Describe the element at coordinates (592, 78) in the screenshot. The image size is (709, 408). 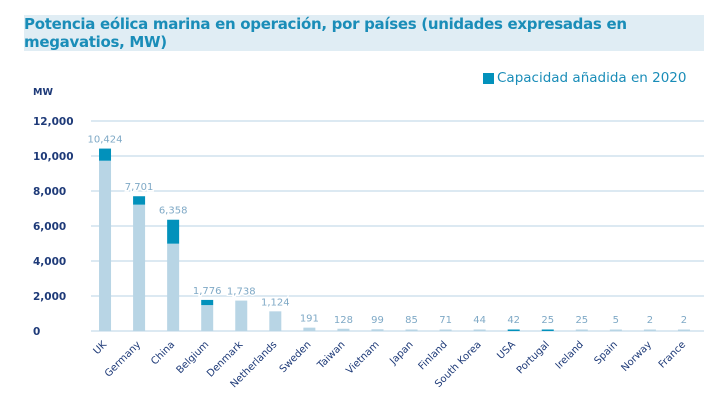
I see `legend-label-added: Capacidad añadida en 2020` at that location.